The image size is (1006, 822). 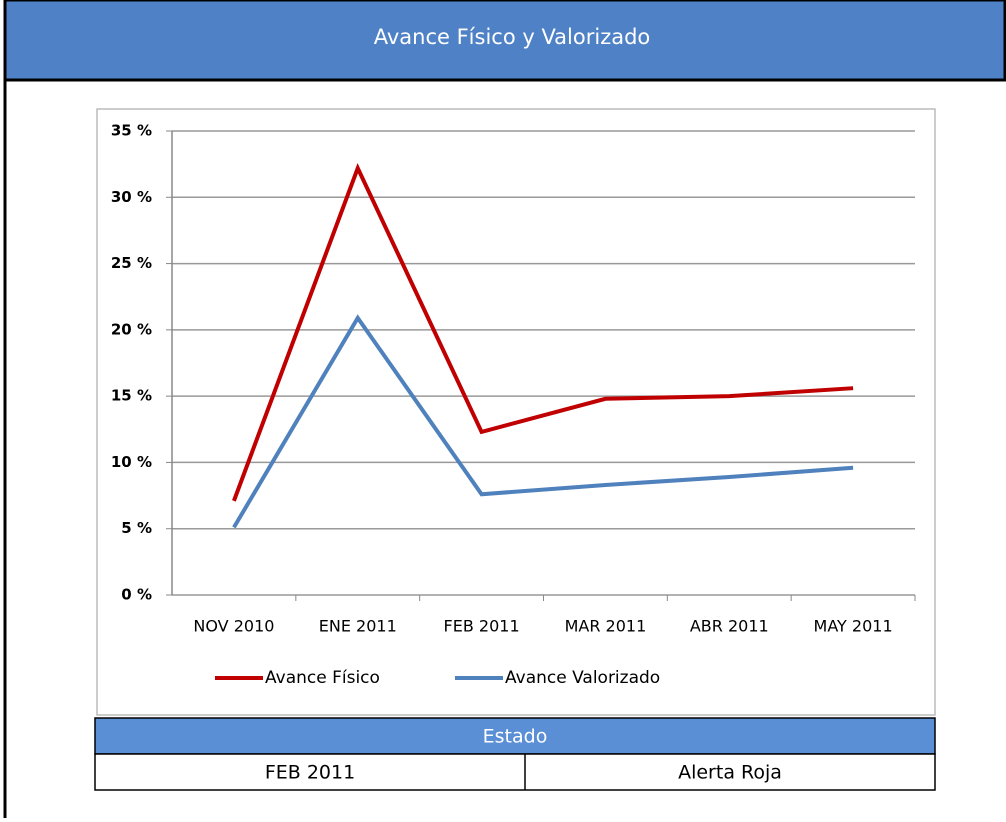 I want to click on x-tick-label: NOV 2010, so click(x=233, y=626).